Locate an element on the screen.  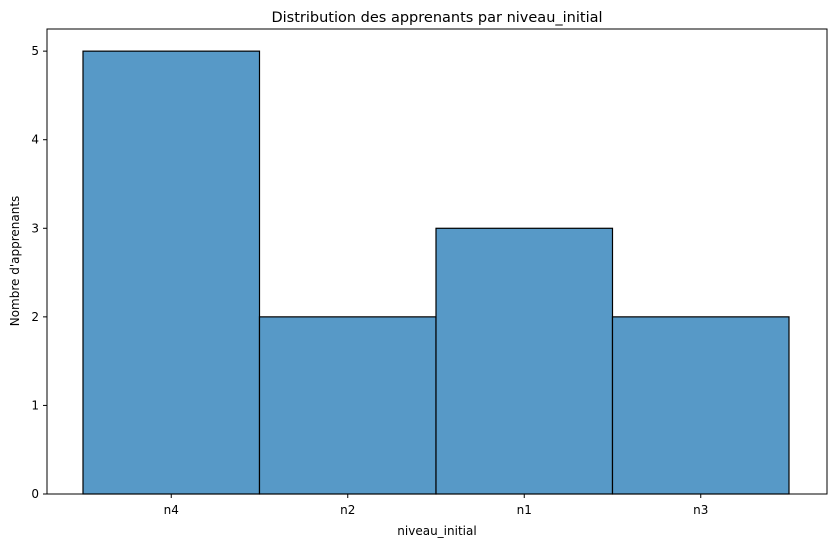
x-axis-label: niveau_initial is located at coordinates (436, 531).